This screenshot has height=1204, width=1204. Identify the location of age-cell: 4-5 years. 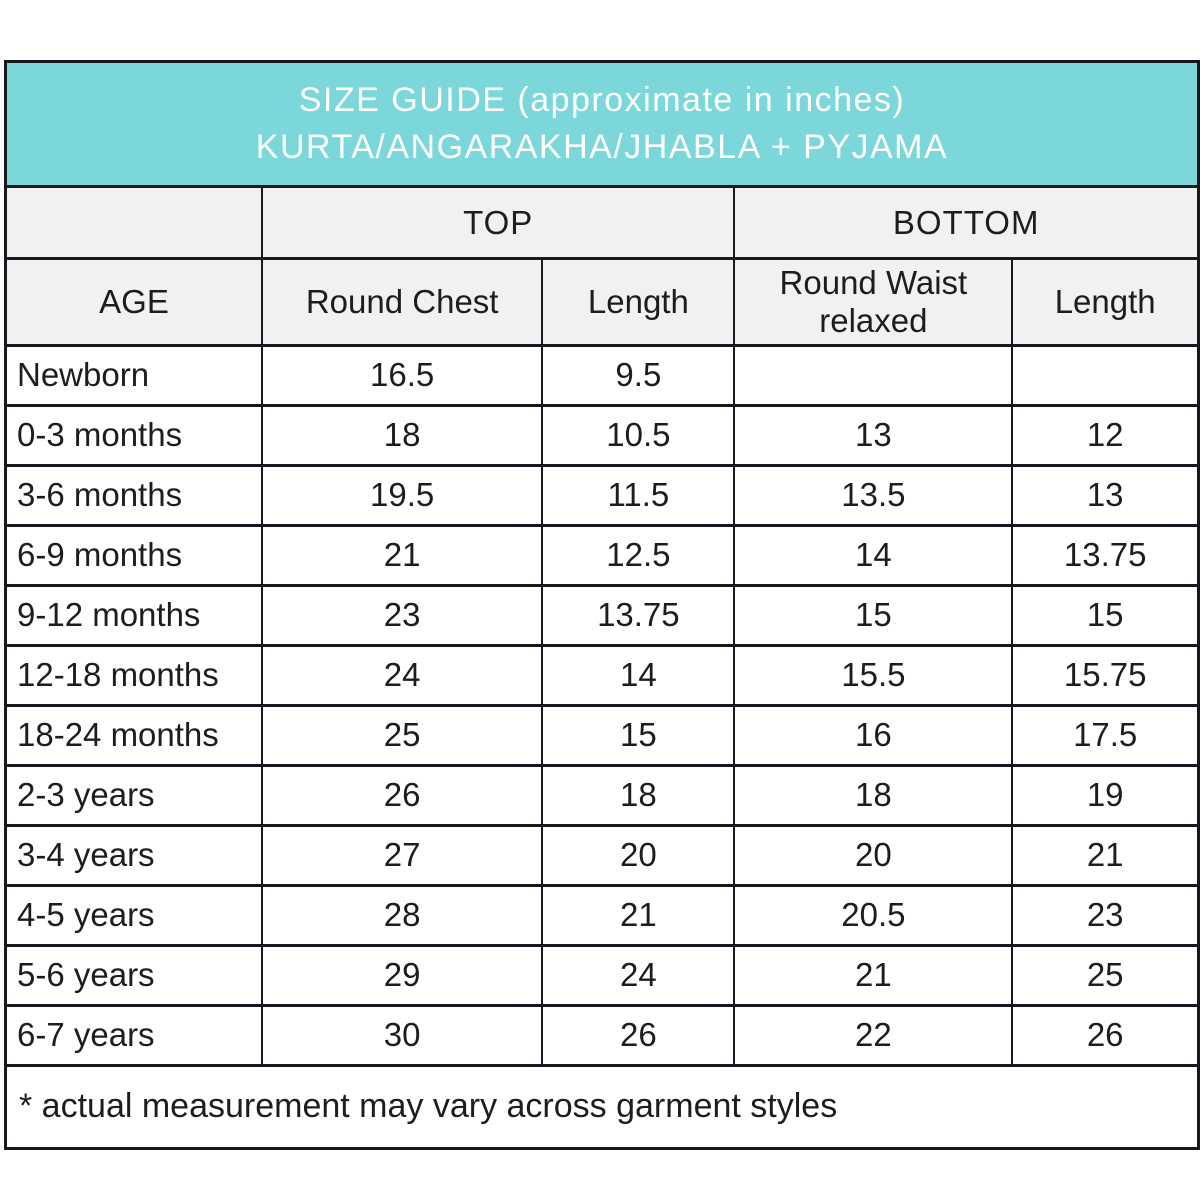
(133, 915).